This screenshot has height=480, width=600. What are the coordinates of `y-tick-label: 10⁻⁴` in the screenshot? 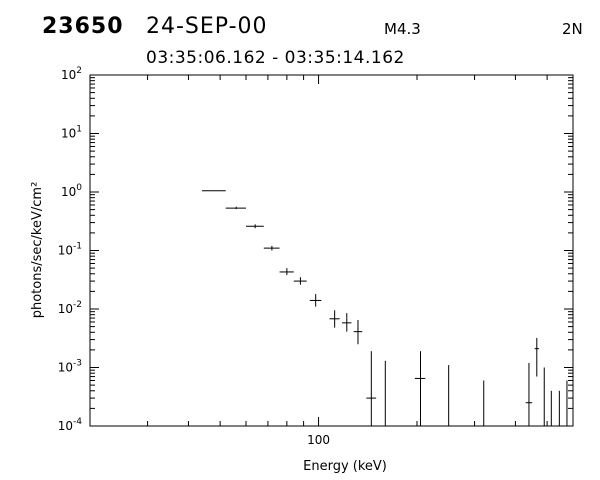 It's located at (70, 425).